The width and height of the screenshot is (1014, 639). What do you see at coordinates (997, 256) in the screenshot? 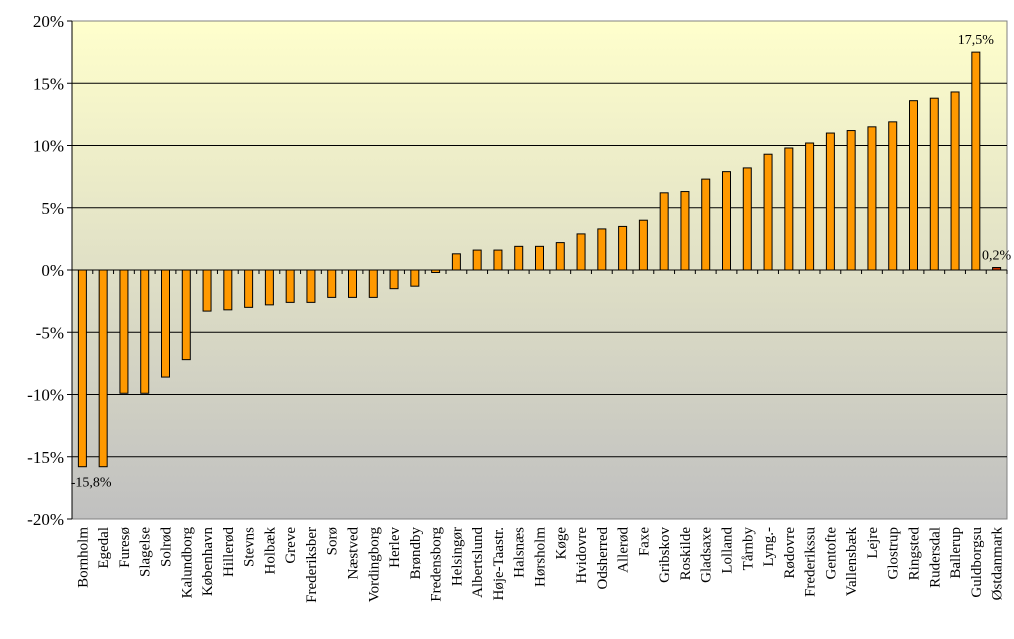
I see `data-label: 0,2%` at bounding box center [997, 256].